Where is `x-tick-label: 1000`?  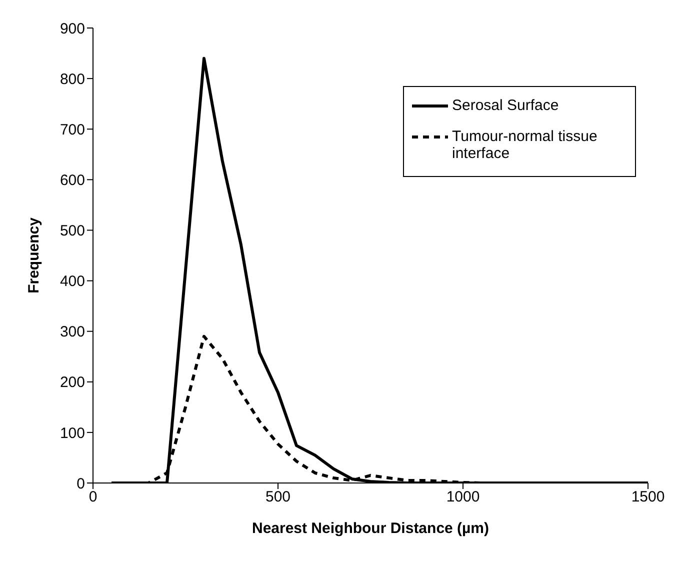 x-tick-label: 1000 is located at coordinates (463, 497).